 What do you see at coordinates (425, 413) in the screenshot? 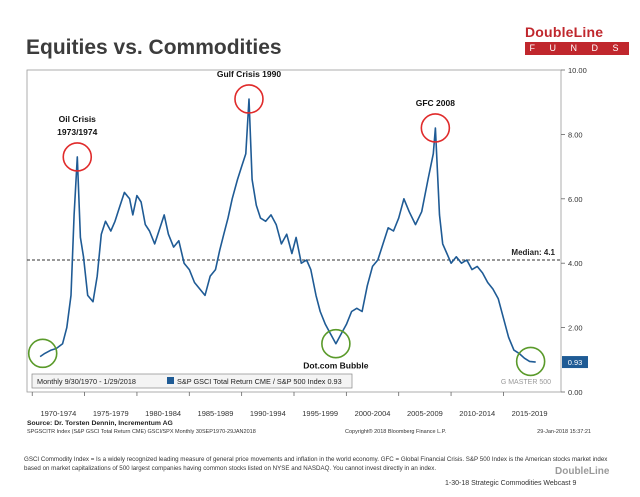
I see `x-tick-label: 2005-2009` at bounding box center [425, 413].